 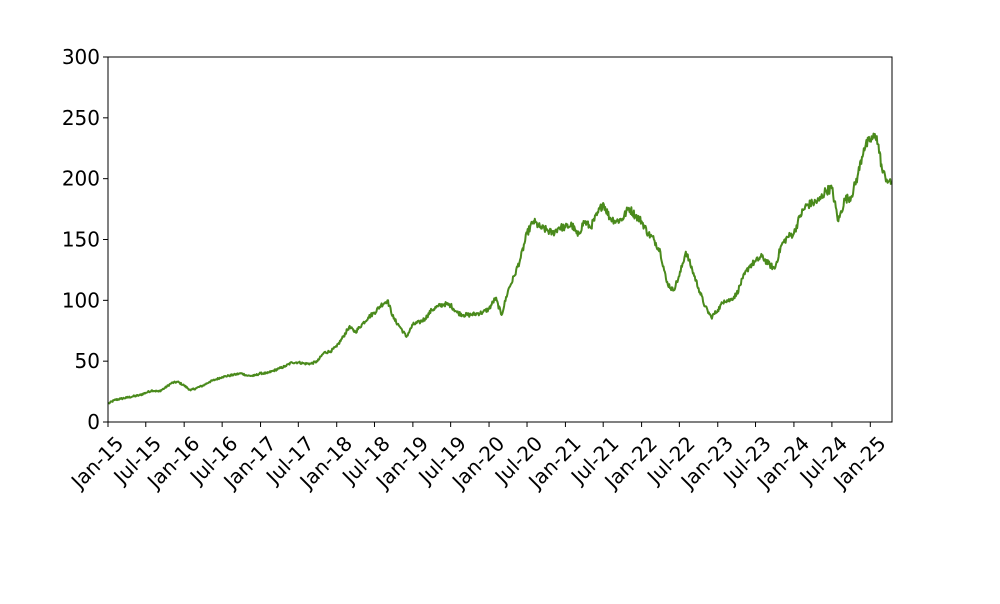 I want to click on y-tick-label: 0, so click(x=93, y=422).